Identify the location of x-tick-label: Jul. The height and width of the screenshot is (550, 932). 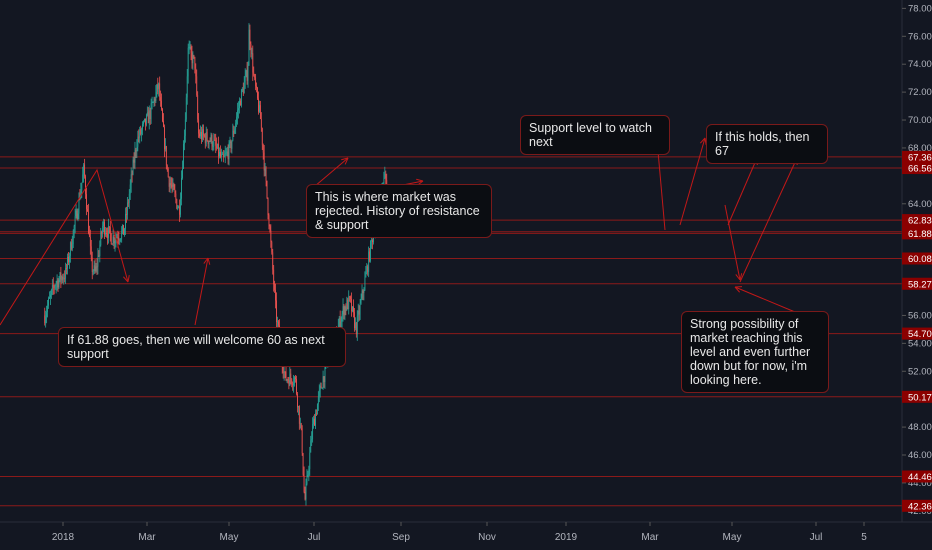
(816, 537).